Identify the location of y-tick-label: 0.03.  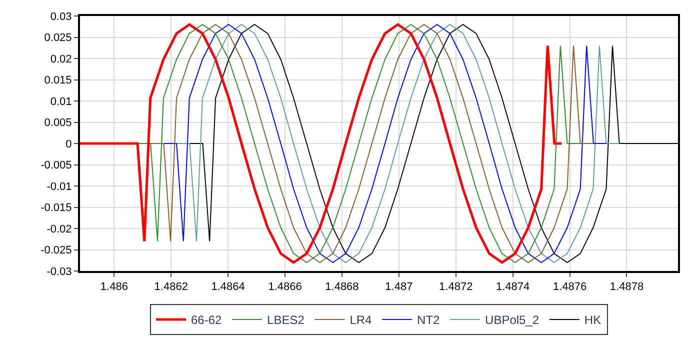
(61, 16).